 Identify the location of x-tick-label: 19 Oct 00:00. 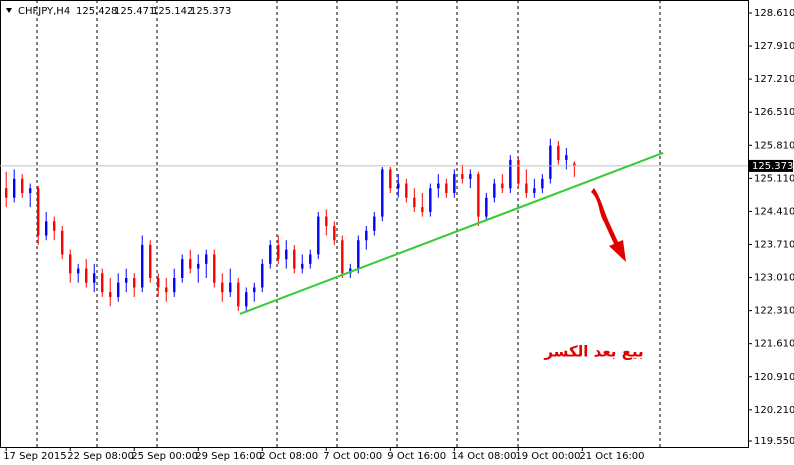
(547, 456).